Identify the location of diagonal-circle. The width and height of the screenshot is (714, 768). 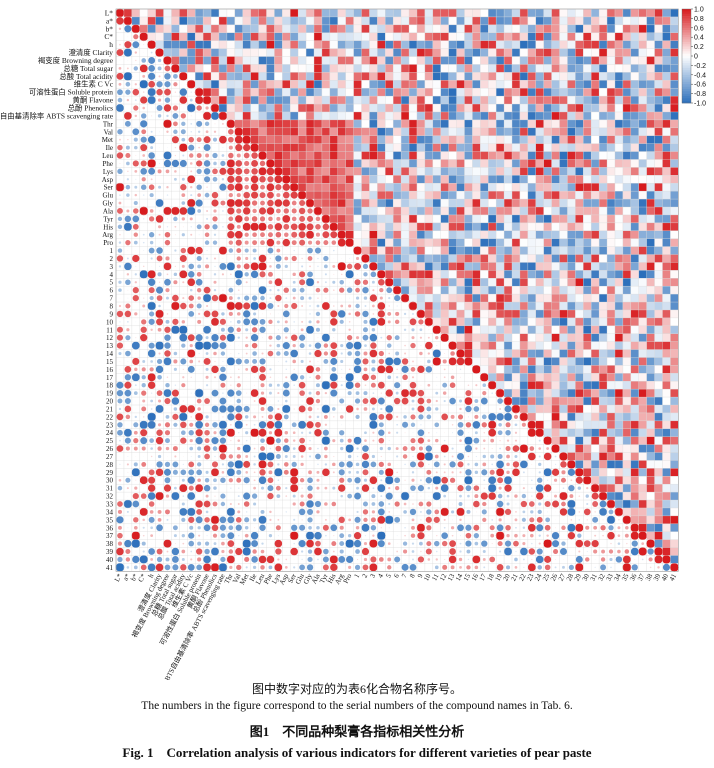
(357, 250).